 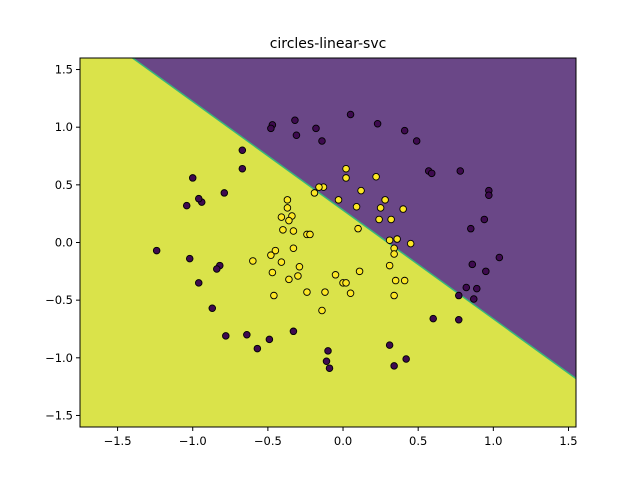 I want to click on x-tick-label: −1.0, so click(x=193, y=441).